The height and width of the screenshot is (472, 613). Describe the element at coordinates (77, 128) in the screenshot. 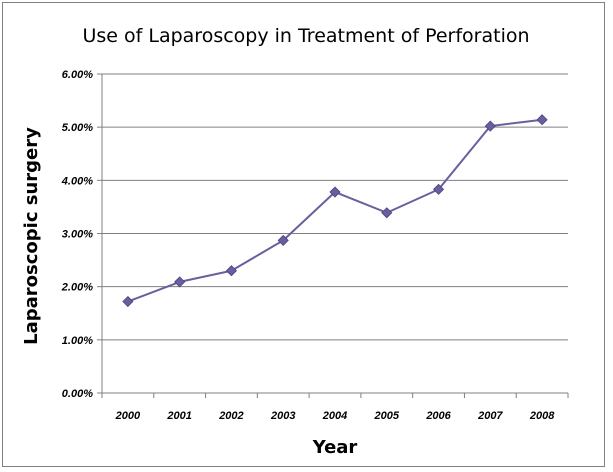

I see `y-tick-label: 5.00%` at that location.